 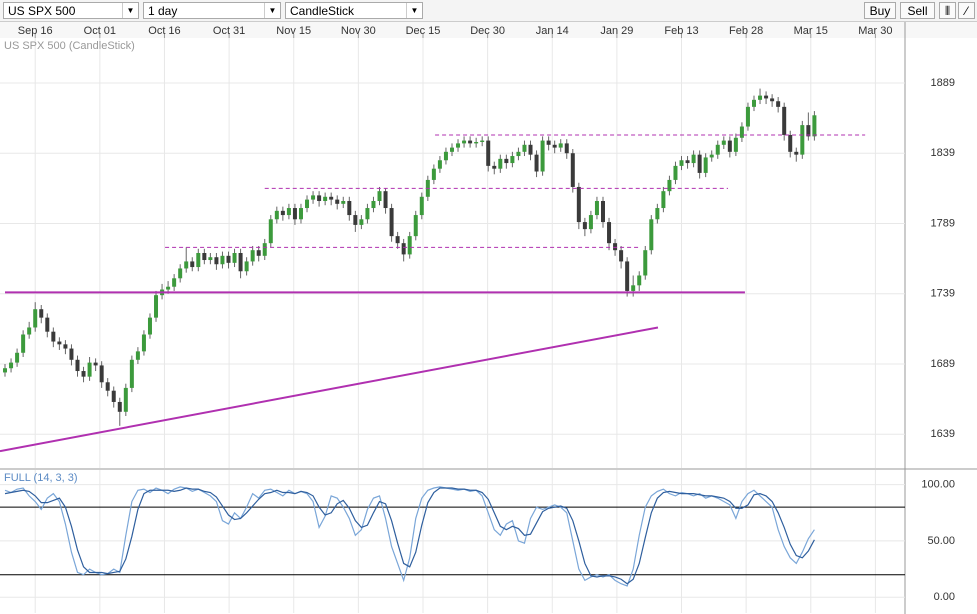 I want to click on buy-button: Buy, so click(x=880, y=10).